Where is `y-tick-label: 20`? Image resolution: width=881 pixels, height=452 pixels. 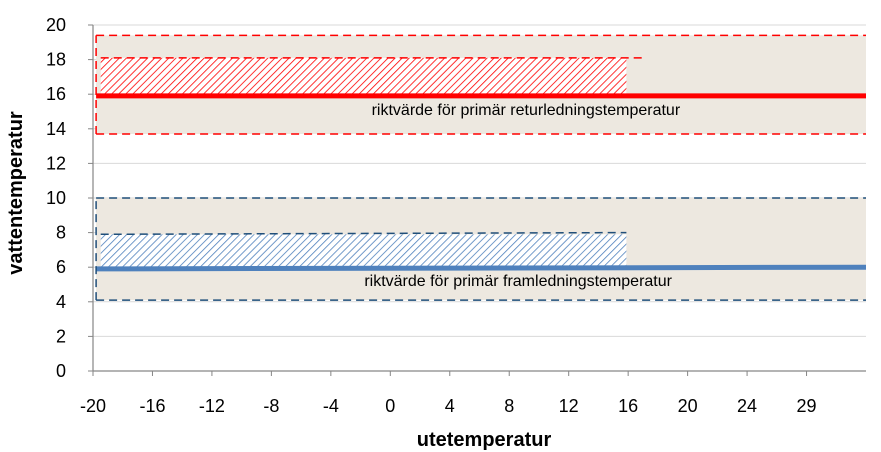 y-tick-label: 20 is located at coordinates (56, 25).